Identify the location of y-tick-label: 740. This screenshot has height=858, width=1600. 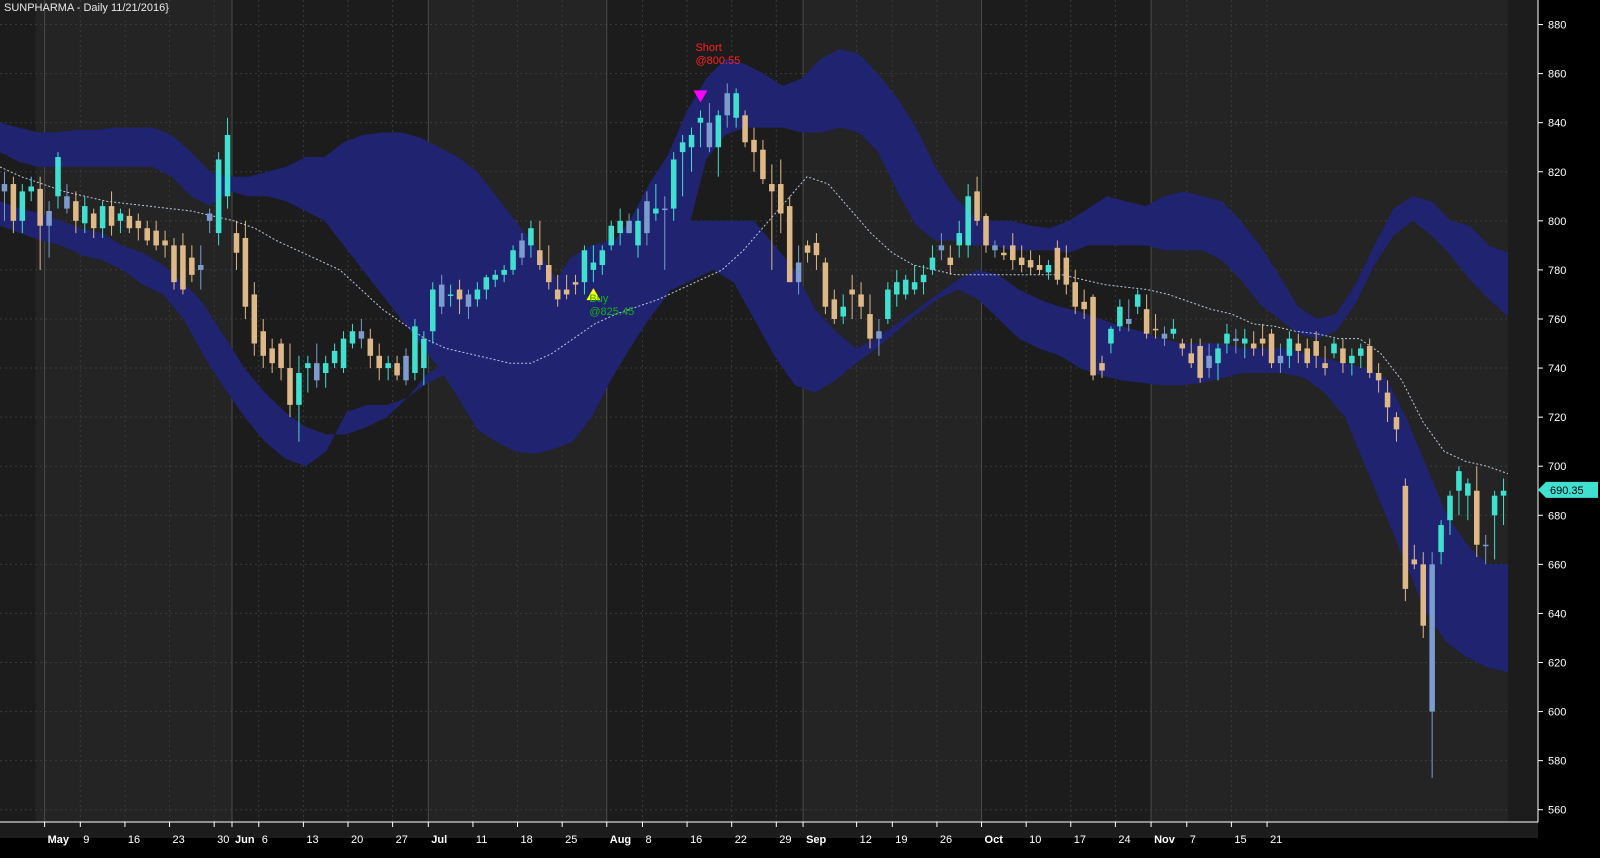
(1557, 369).